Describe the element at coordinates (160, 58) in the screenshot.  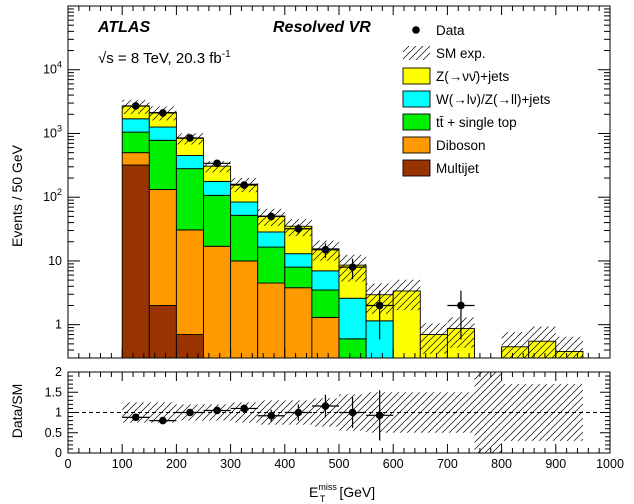
I see `energy-lumi-text: √s = 8 TeV, 20.3 fb` at that location.